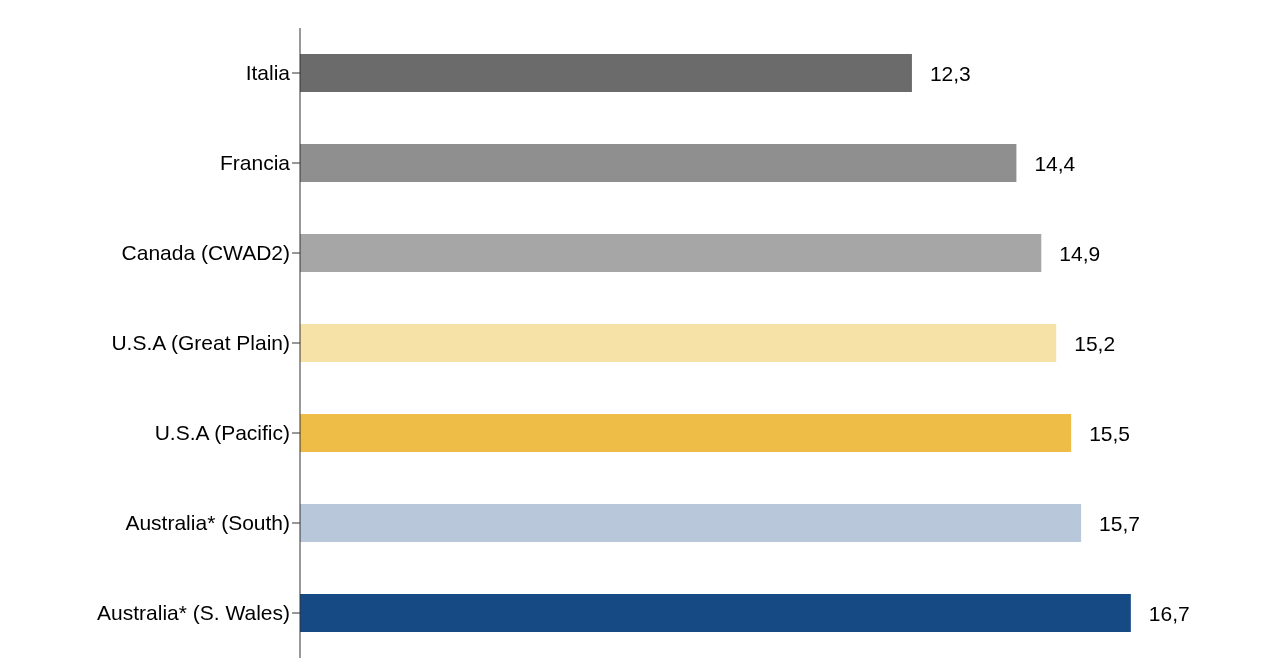 The height and width of the screenshot is (667, 1267). I want to click on data-label: 14,4, so click(1055, 163).